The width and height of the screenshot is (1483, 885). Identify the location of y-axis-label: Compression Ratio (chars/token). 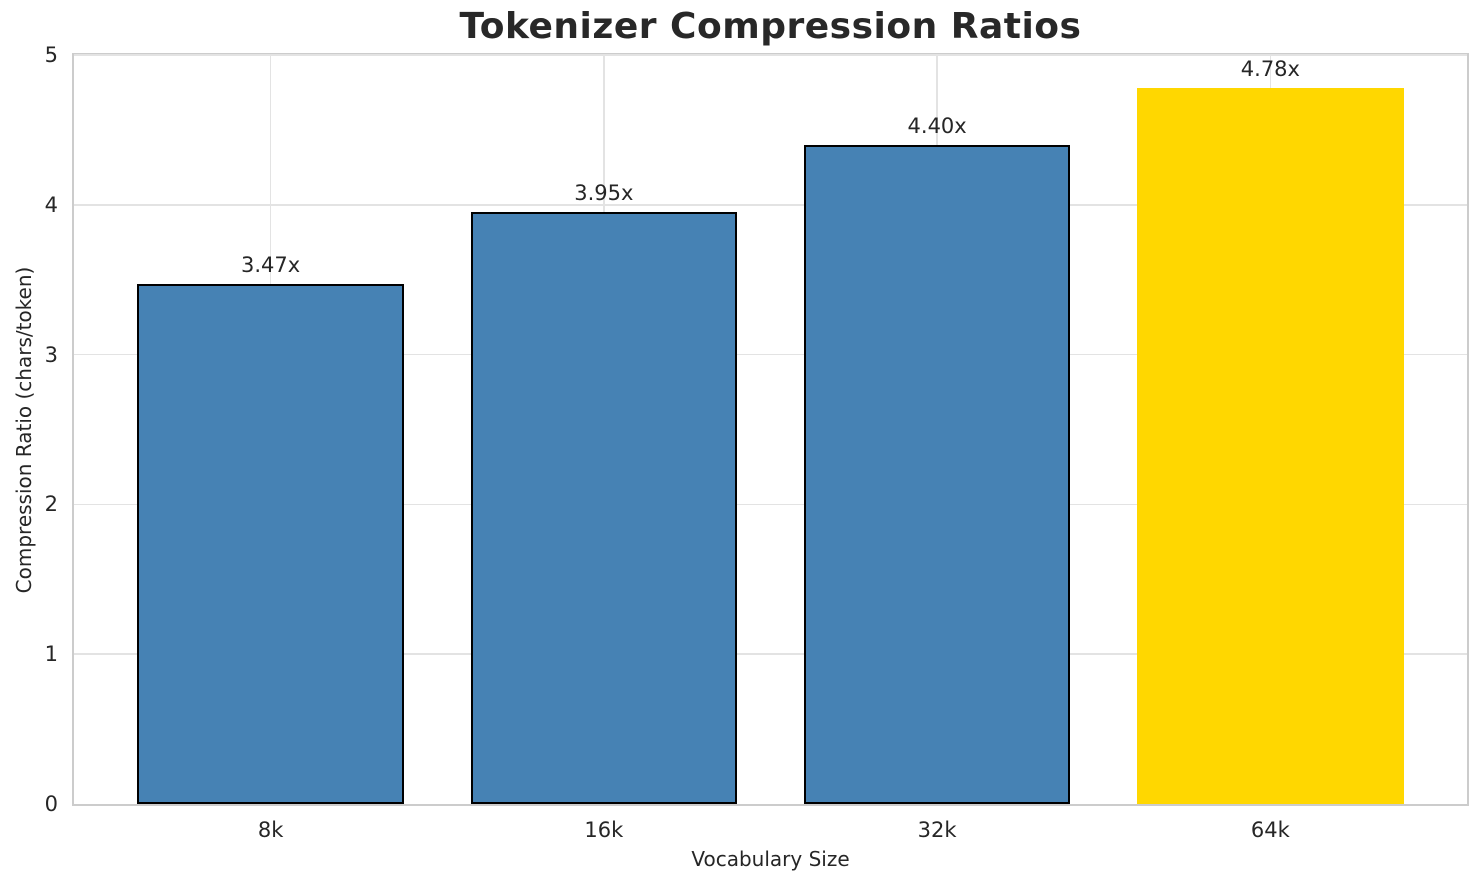
(24, 430).